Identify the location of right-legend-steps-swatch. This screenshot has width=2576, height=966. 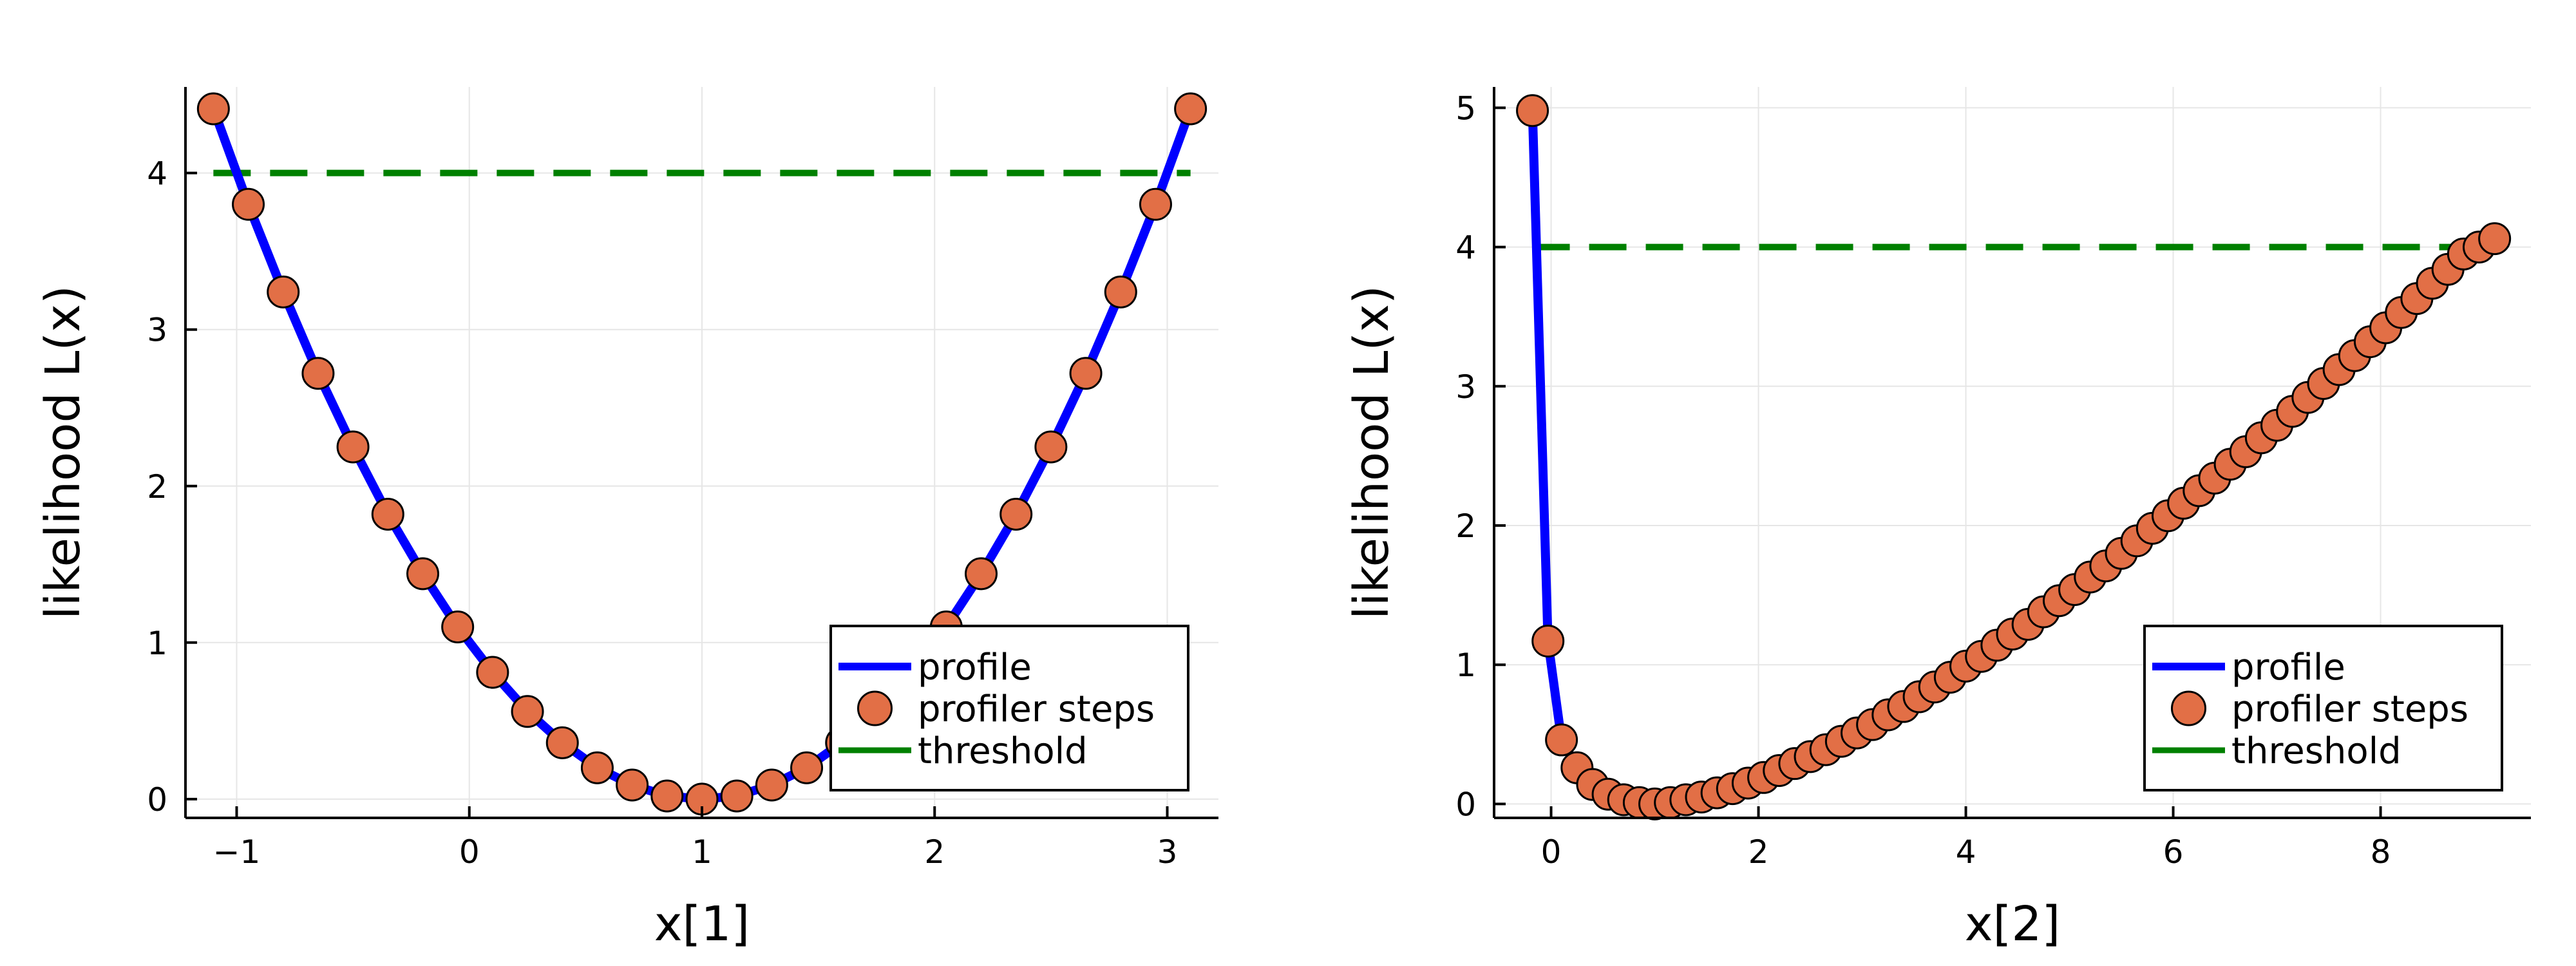
(2188, 708).